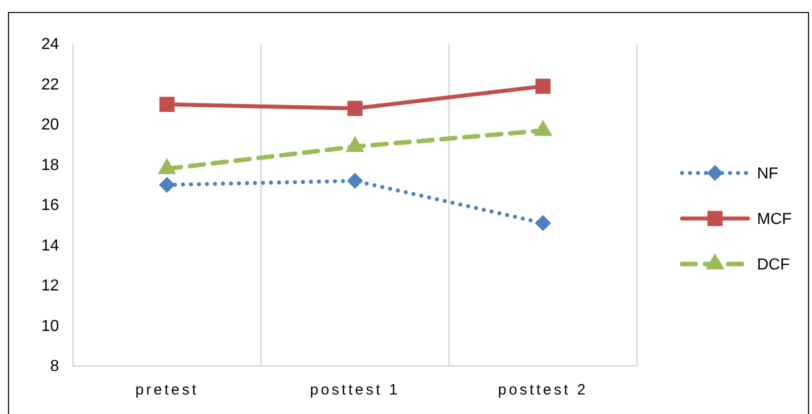 The height and width of the screenshot is (414, 812). What do you see at coordinates (50, 205) in the screenshot?
I see `y-tick-label: 16` at bounding box center [50, 205].